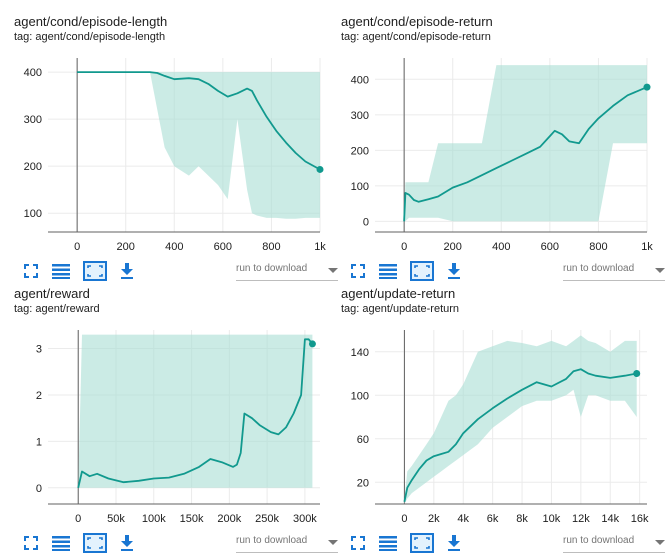 Image resolution: width=667 pixels, height=558 pixels. What do you see at coordinates (360, 116) in the screenshot?
I see `y-tick-label: 300` at bounding box center [360, 116].